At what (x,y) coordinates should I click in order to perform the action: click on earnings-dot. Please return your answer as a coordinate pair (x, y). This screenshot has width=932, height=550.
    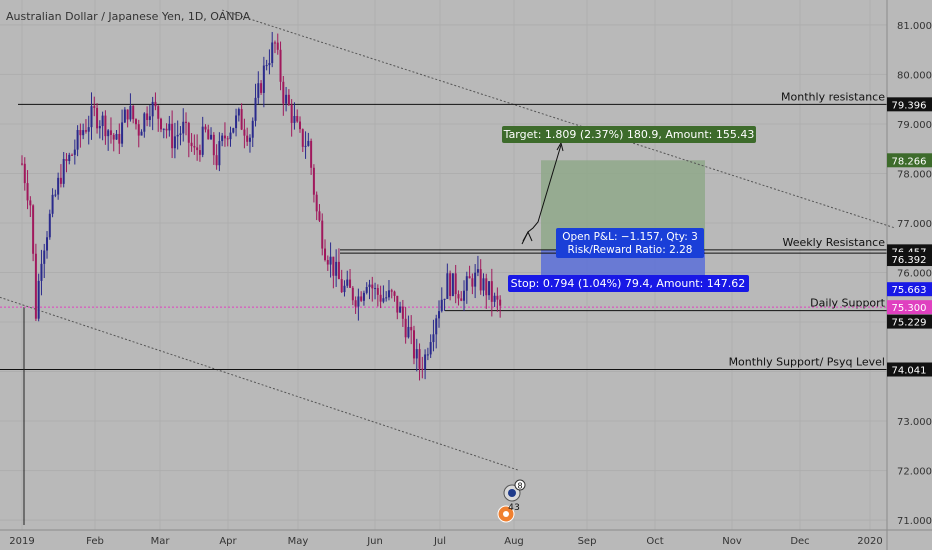
    Looking at the image, I should click on (506, 514).